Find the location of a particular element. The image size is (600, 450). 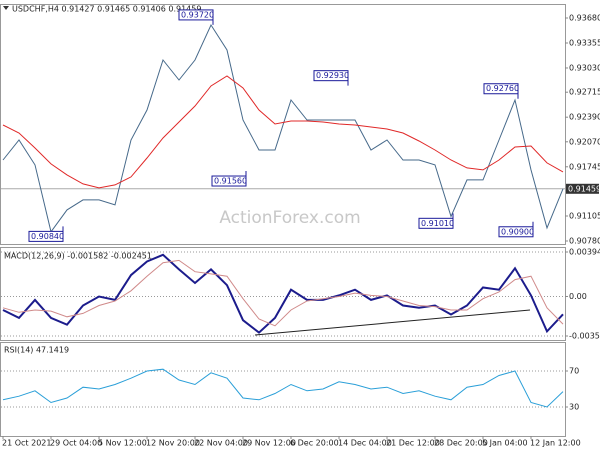

y-tick-label: 70 is located at coordinates (574, 371).